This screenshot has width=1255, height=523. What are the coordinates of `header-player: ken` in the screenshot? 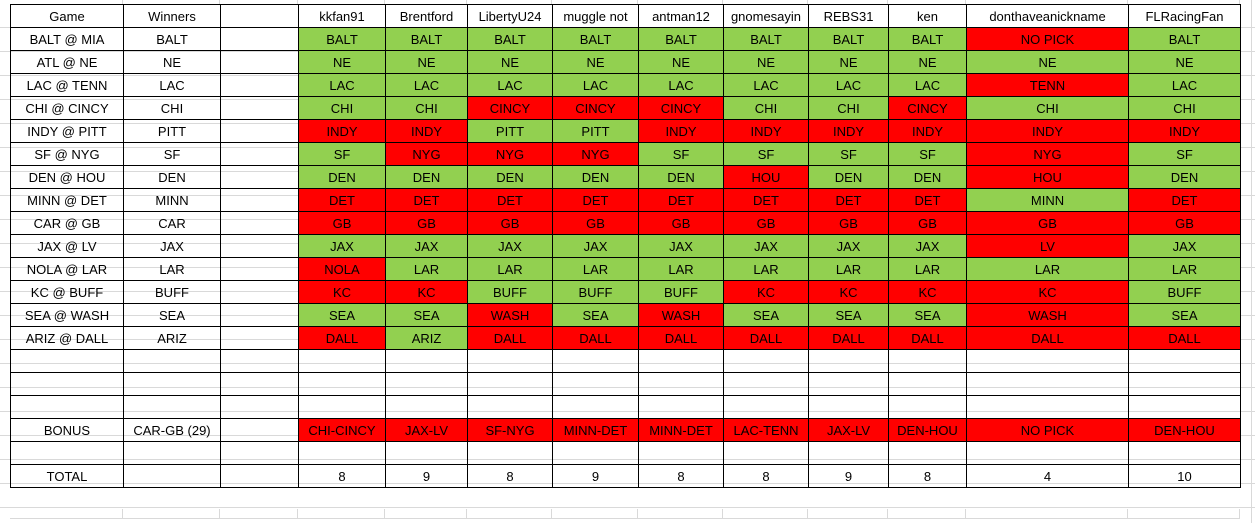 It's located at (927, 16).